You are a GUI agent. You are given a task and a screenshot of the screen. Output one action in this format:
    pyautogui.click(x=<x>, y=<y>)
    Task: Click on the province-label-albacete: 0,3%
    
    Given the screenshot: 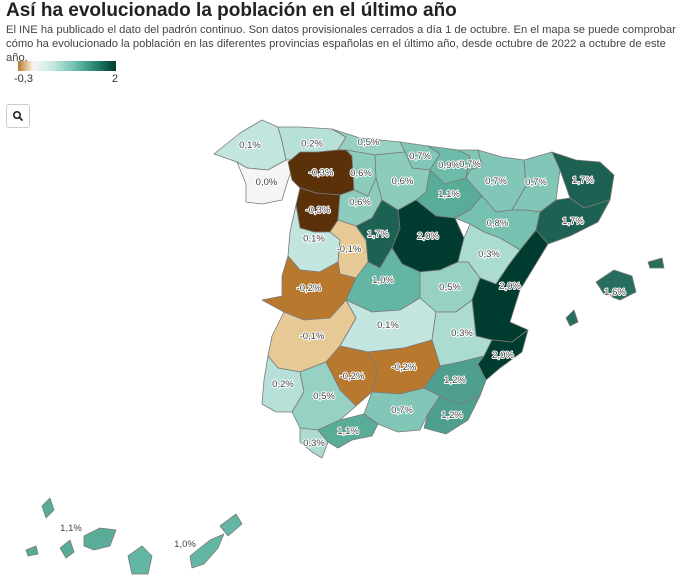 What is the action you would take?
    pyautogui.click(x=462, y=333)
    